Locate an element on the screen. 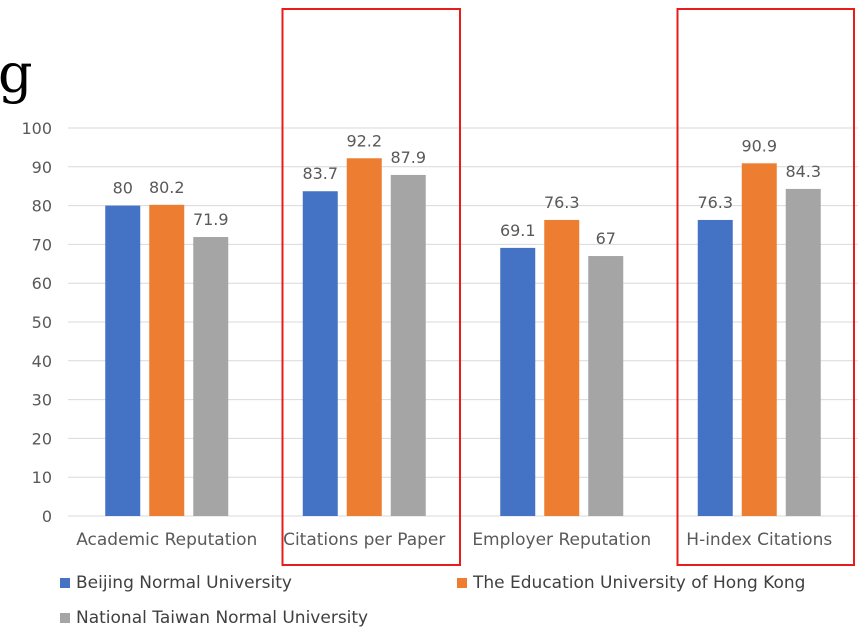  y-tick-label: 20 is located at coordinates (42, 438).